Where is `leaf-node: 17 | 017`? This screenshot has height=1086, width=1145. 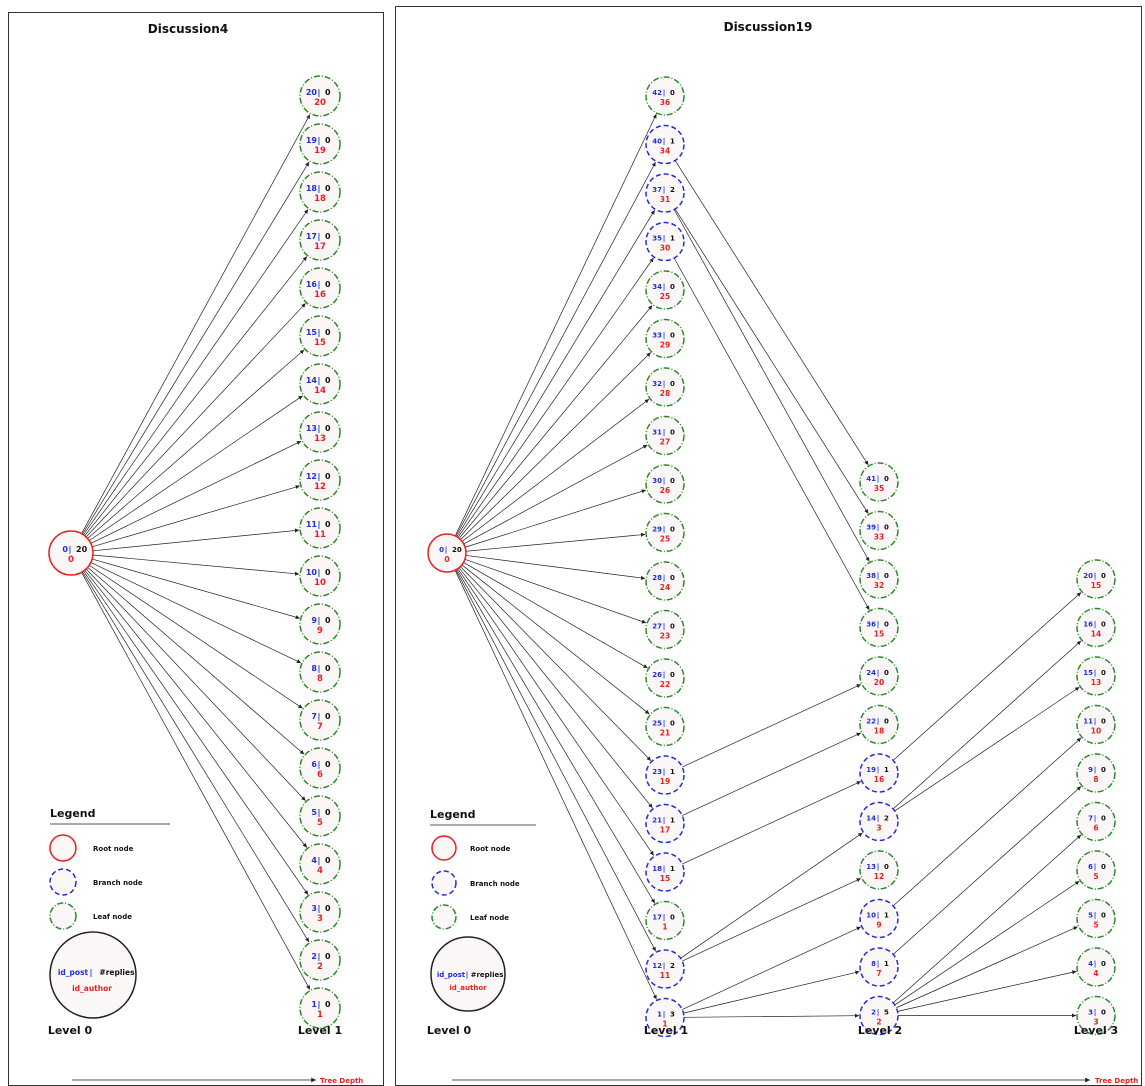 leaf-node: 17 | 017 is located at coordinates (320, 240).